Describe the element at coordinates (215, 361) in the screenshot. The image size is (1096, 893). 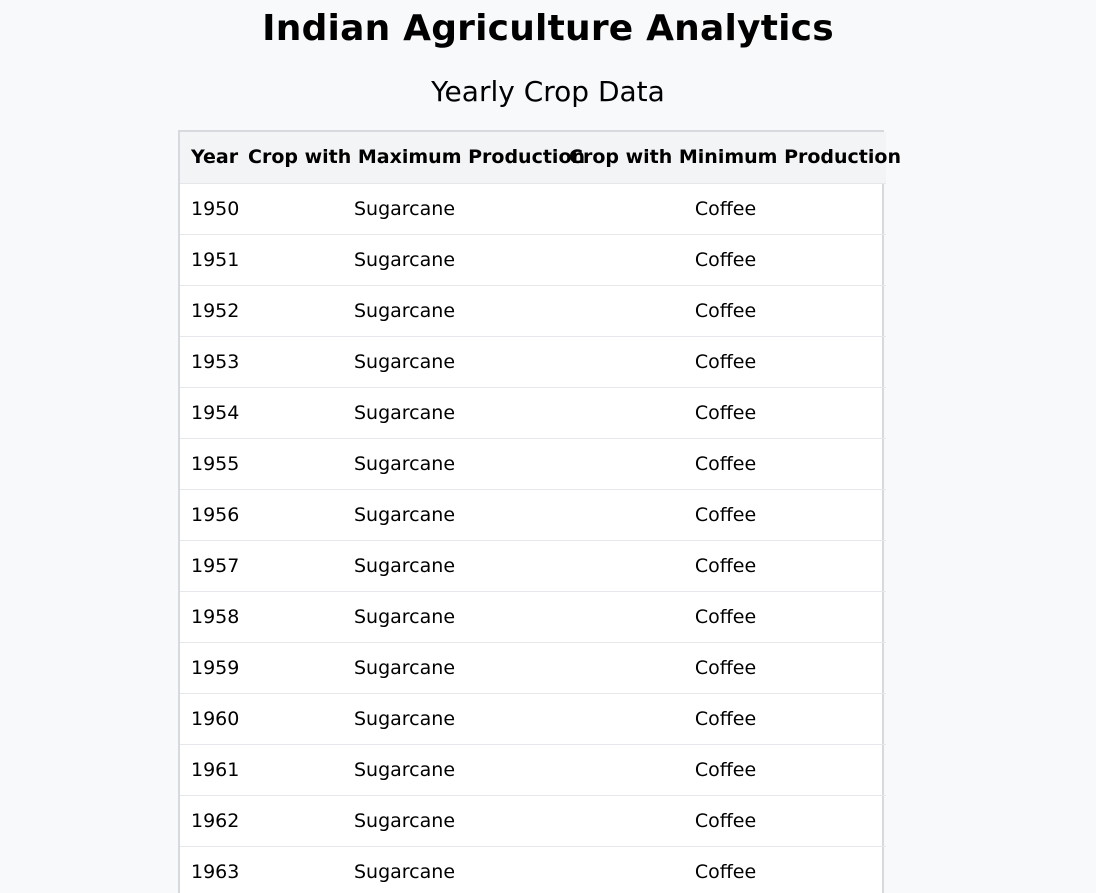
I see `cell-year: 1953` at that location.